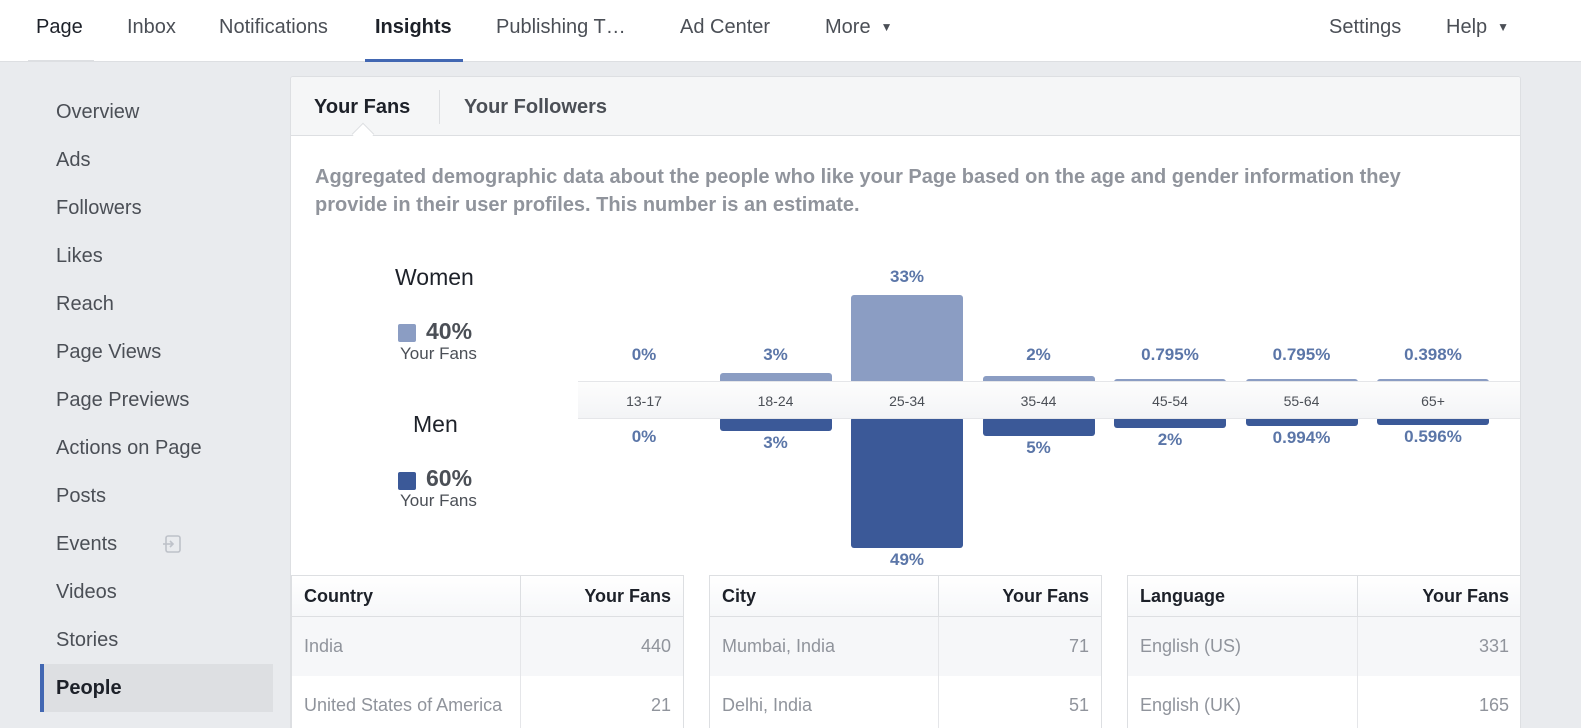 This screenshot has height=728, width=1581. Describe the element at coordinates (1433, 354) in the screenshot. I see `women-value-label: 0.398%` at that location.